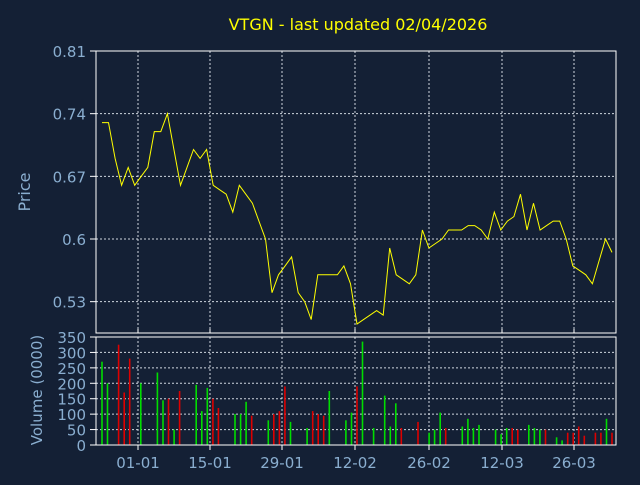  I want to click on price-y-axis-label: Price, so click(24, 191).